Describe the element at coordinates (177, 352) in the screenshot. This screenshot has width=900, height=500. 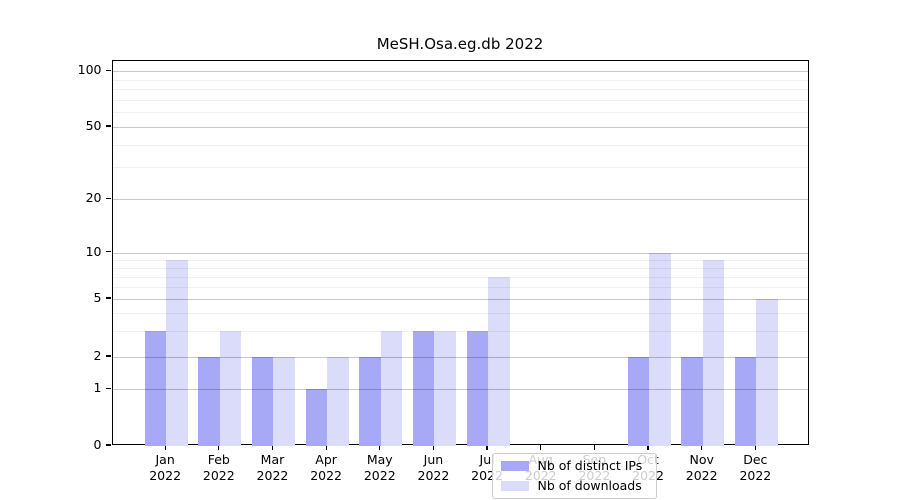
I see `bar-downloads-jan` at that location.